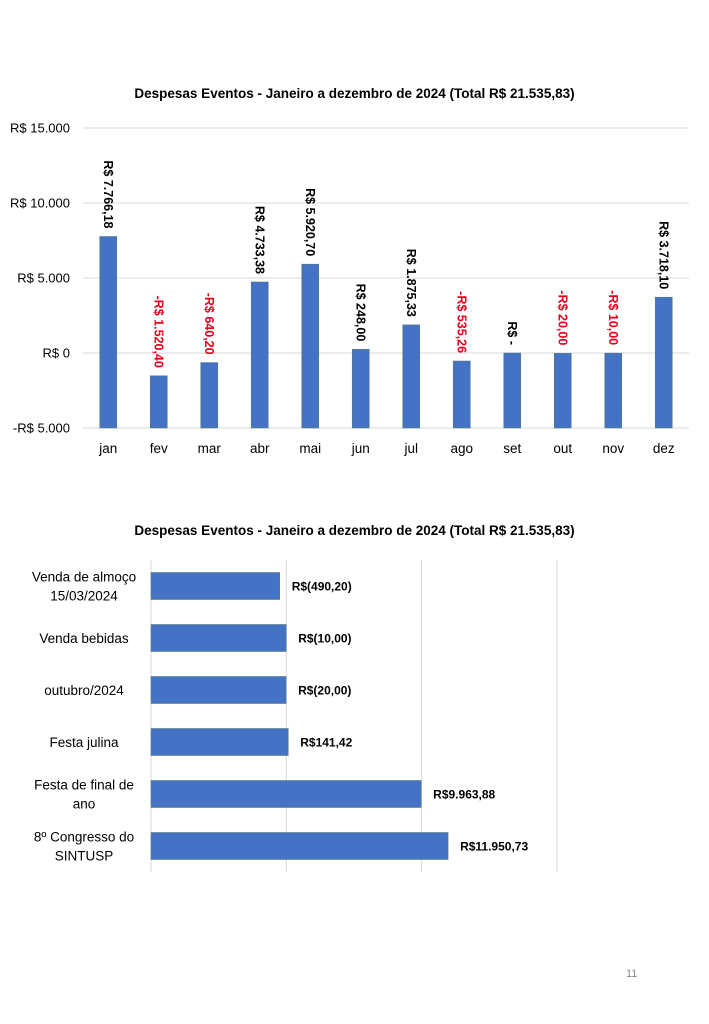  What do you see at coordinates (664, 448) in the screenshot?
I see `x-tick-label: dez` at bounding box center [664, 448].